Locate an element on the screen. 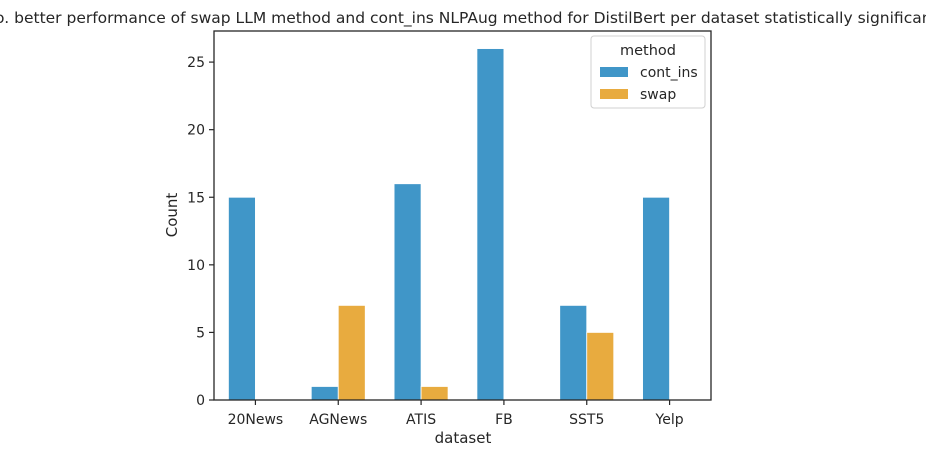  y-tick-label: 20 is located at coordinates (196, 131).